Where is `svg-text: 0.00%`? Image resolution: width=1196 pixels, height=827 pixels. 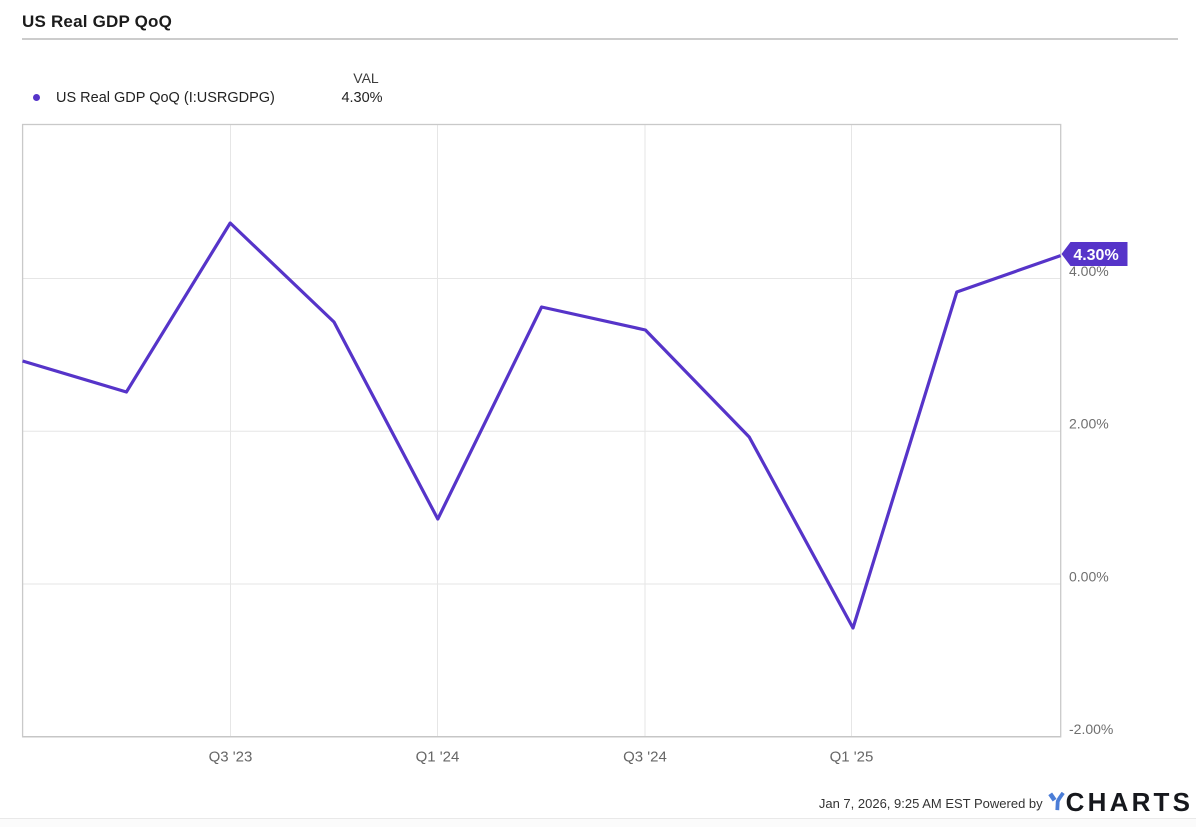
svg-text: 0.00% is located at coordinates (1089, 577).